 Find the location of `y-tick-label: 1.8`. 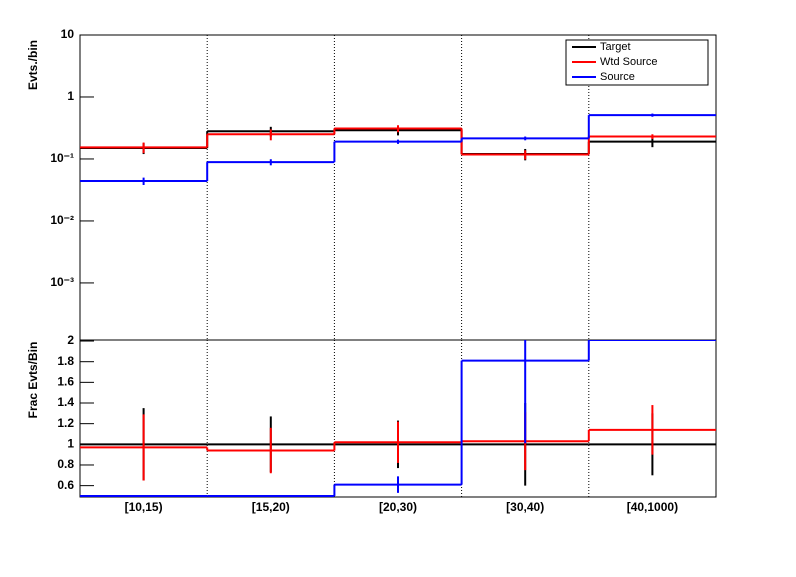

y-tick-label: 1.8 is located at coordinates (65, 361).